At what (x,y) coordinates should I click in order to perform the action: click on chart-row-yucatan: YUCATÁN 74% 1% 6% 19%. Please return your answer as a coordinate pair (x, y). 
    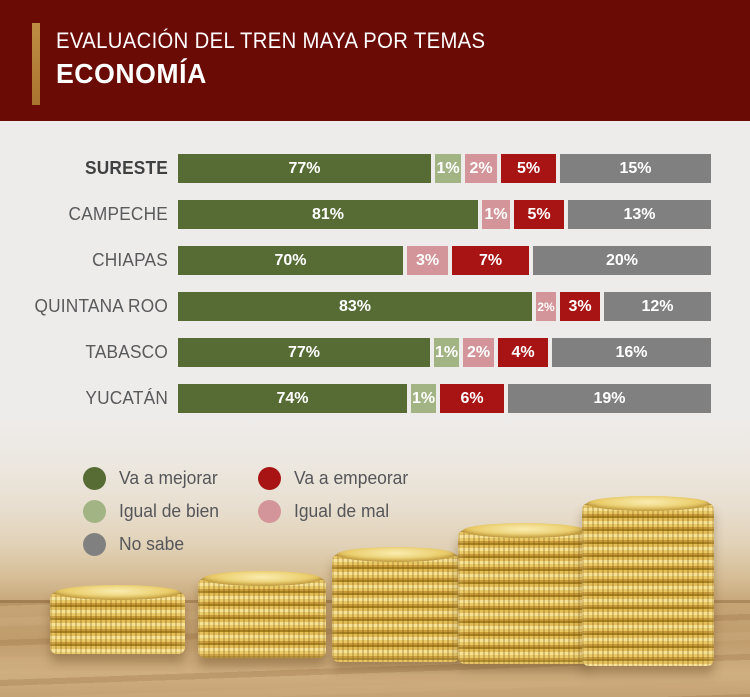
    Looking at the image, I should click on (375, 398).